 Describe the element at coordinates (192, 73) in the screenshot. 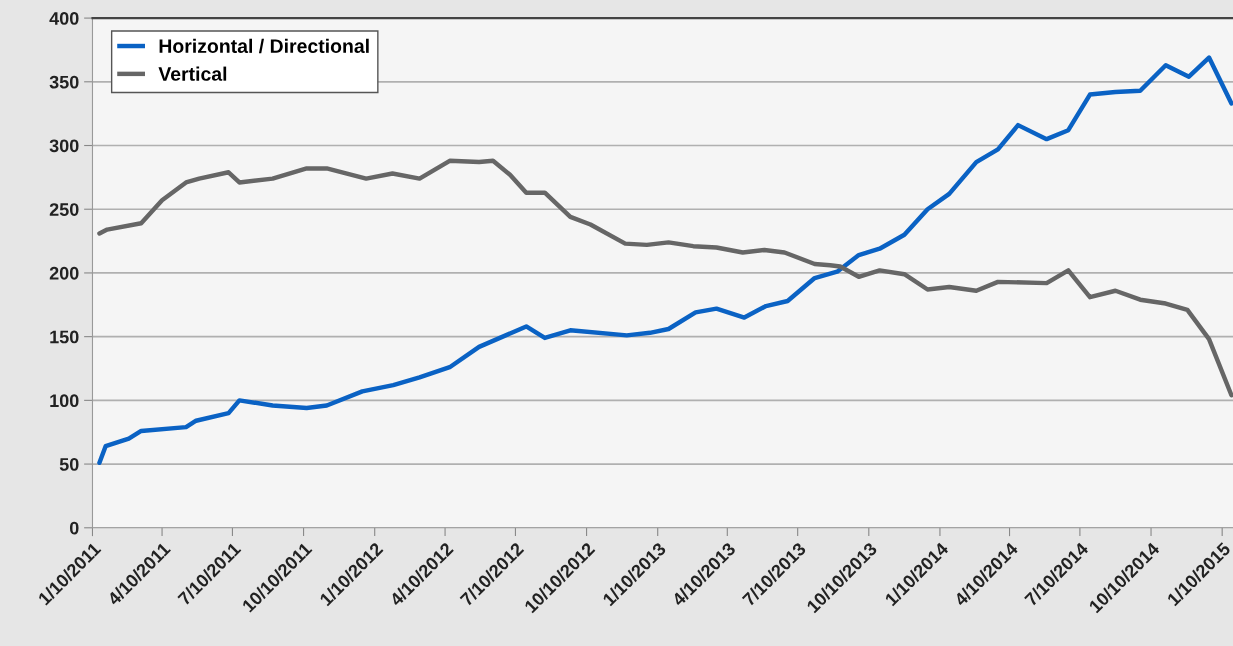

I see `legend-label: Vertical` at that location.